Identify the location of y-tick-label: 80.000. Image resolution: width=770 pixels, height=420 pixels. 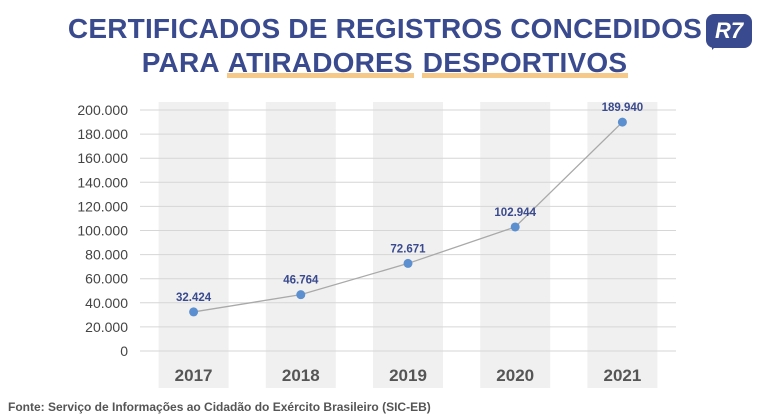
(106, 255).